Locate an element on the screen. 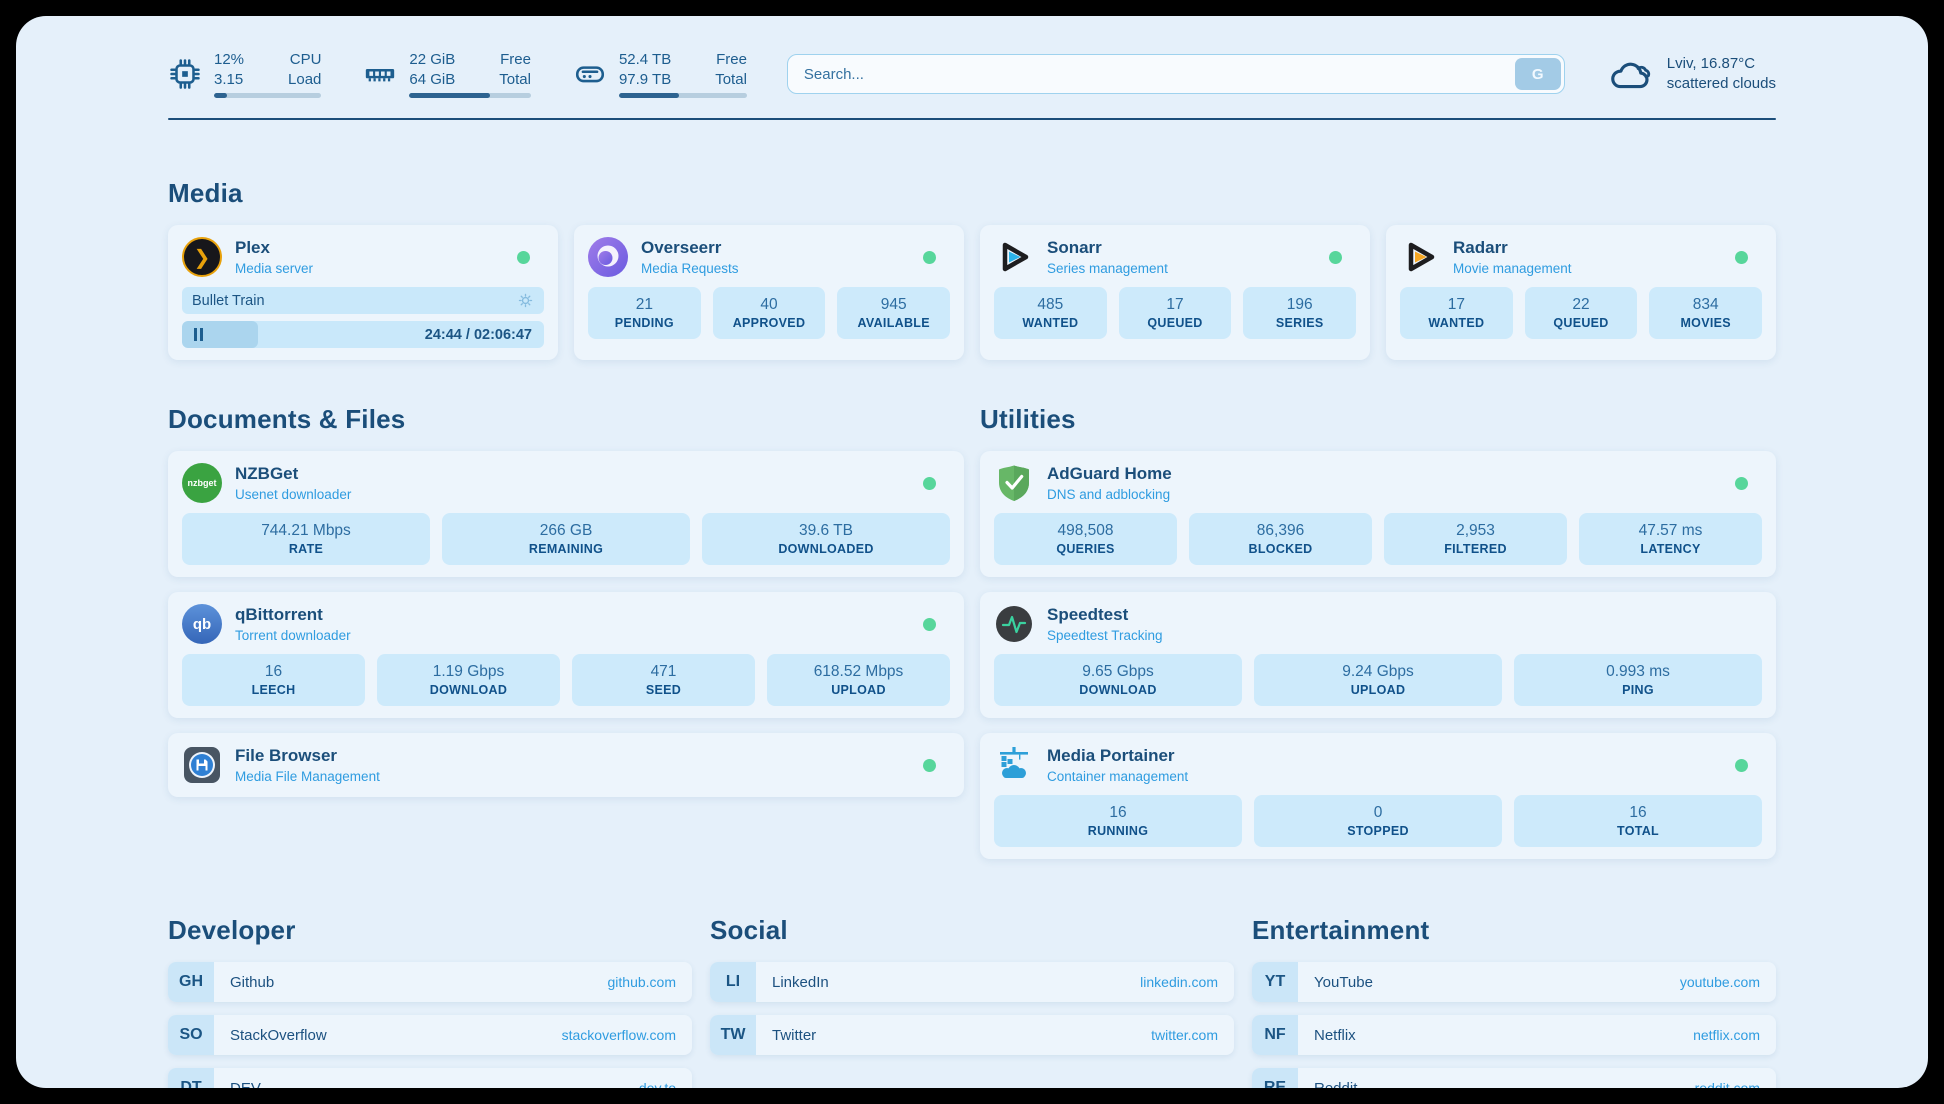 This screenshot has height=1104, width=1944. bookmark-abbr: YT is located at coordinates (1275, 982).